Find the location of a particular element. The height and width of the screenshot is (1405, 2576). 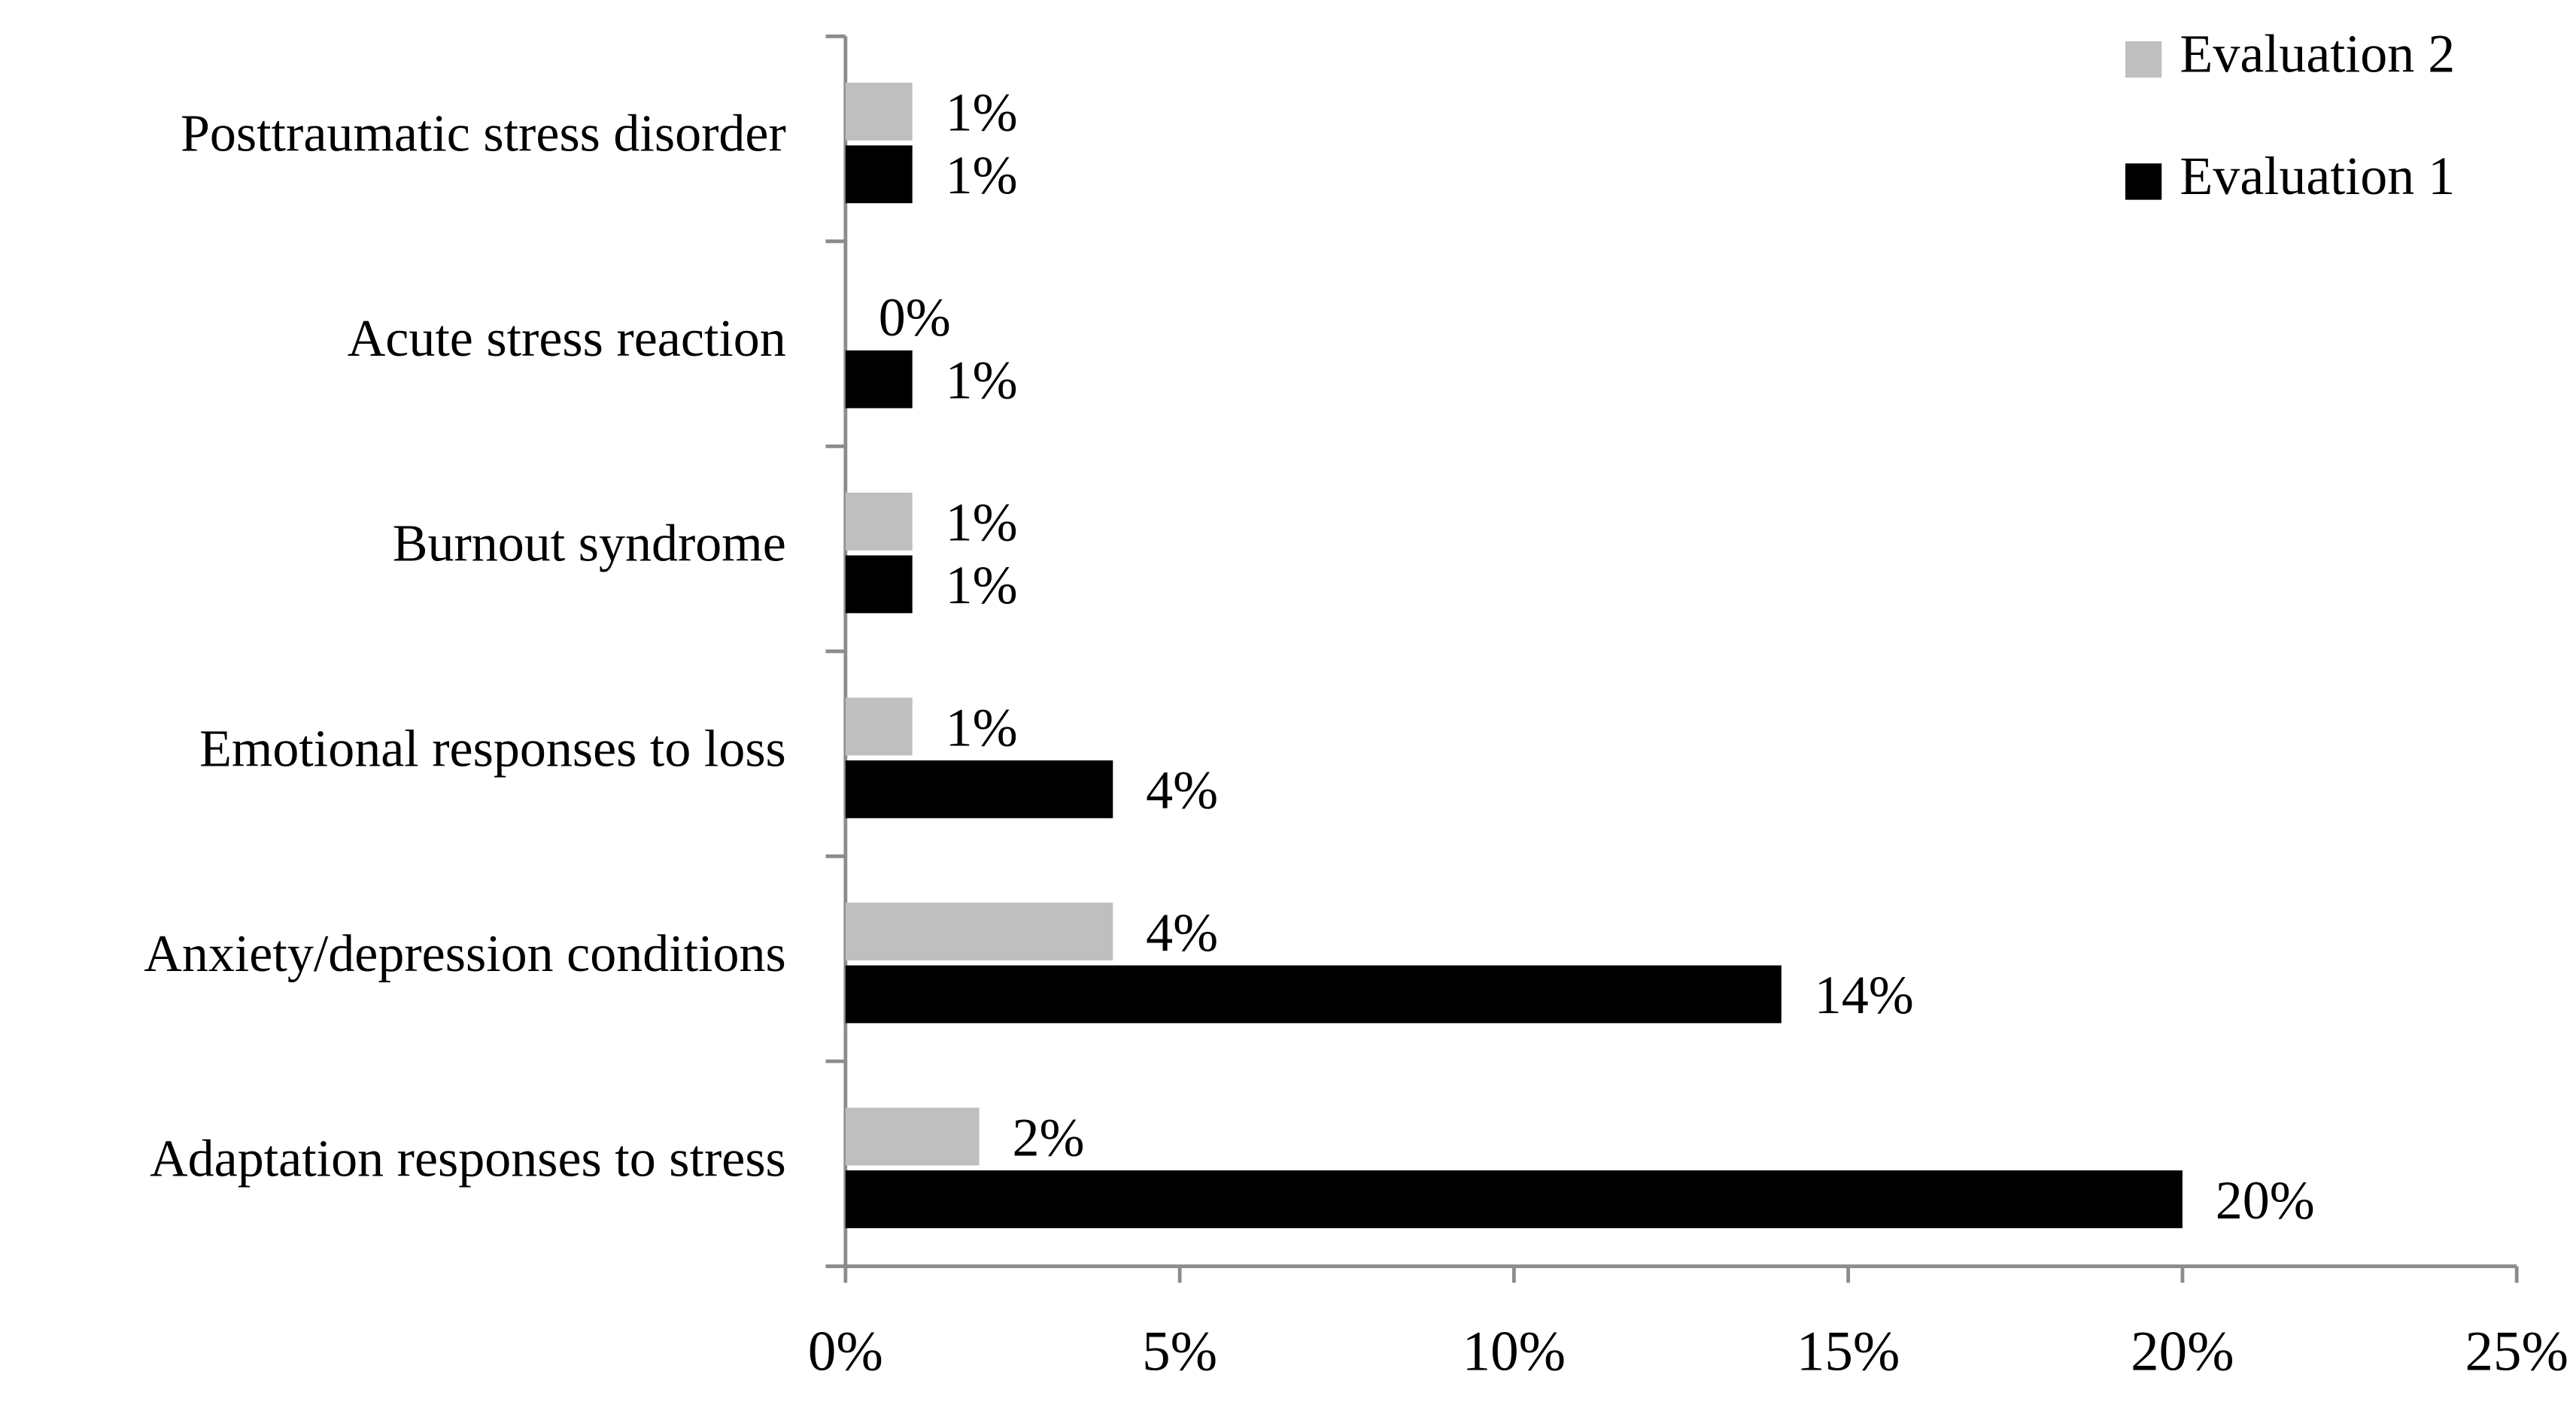

x-tick-label: 0% is located at coordinates (845, 1352).